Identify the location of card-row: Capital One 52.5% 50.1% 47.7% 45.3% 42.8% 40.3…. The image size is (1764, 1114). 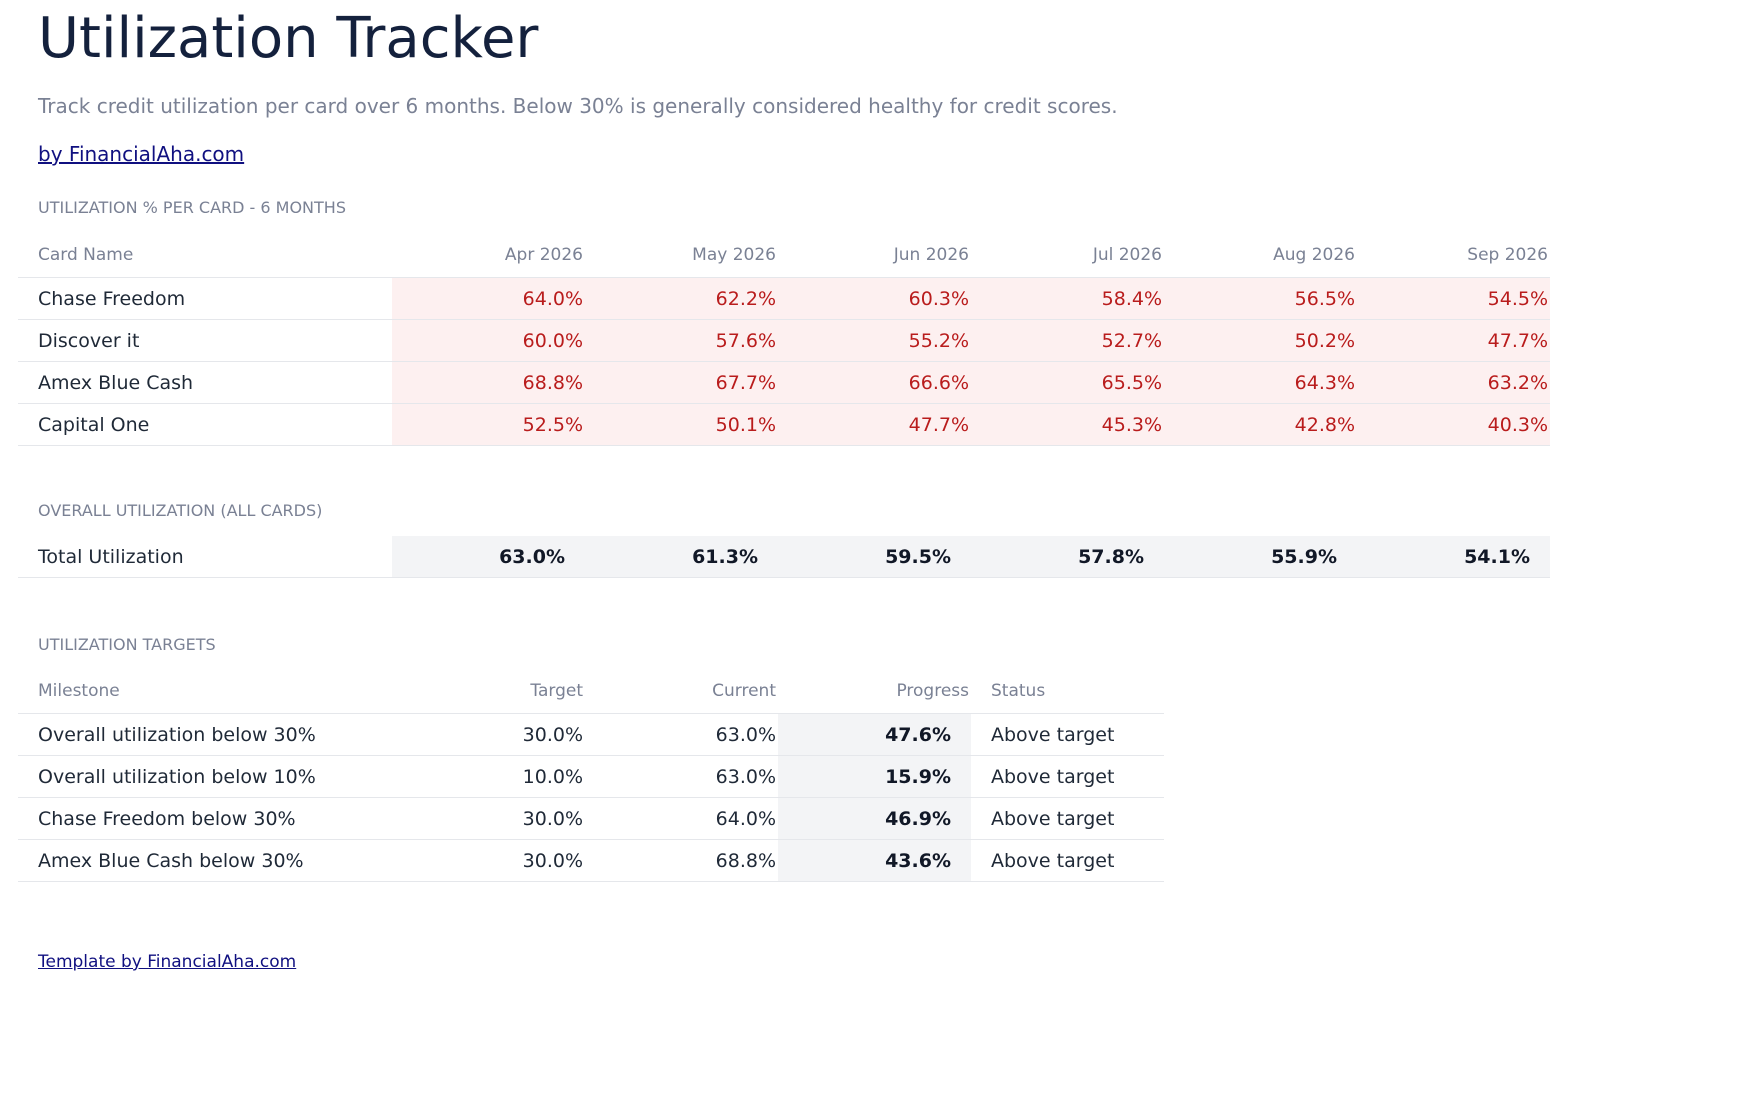
(784, 424).